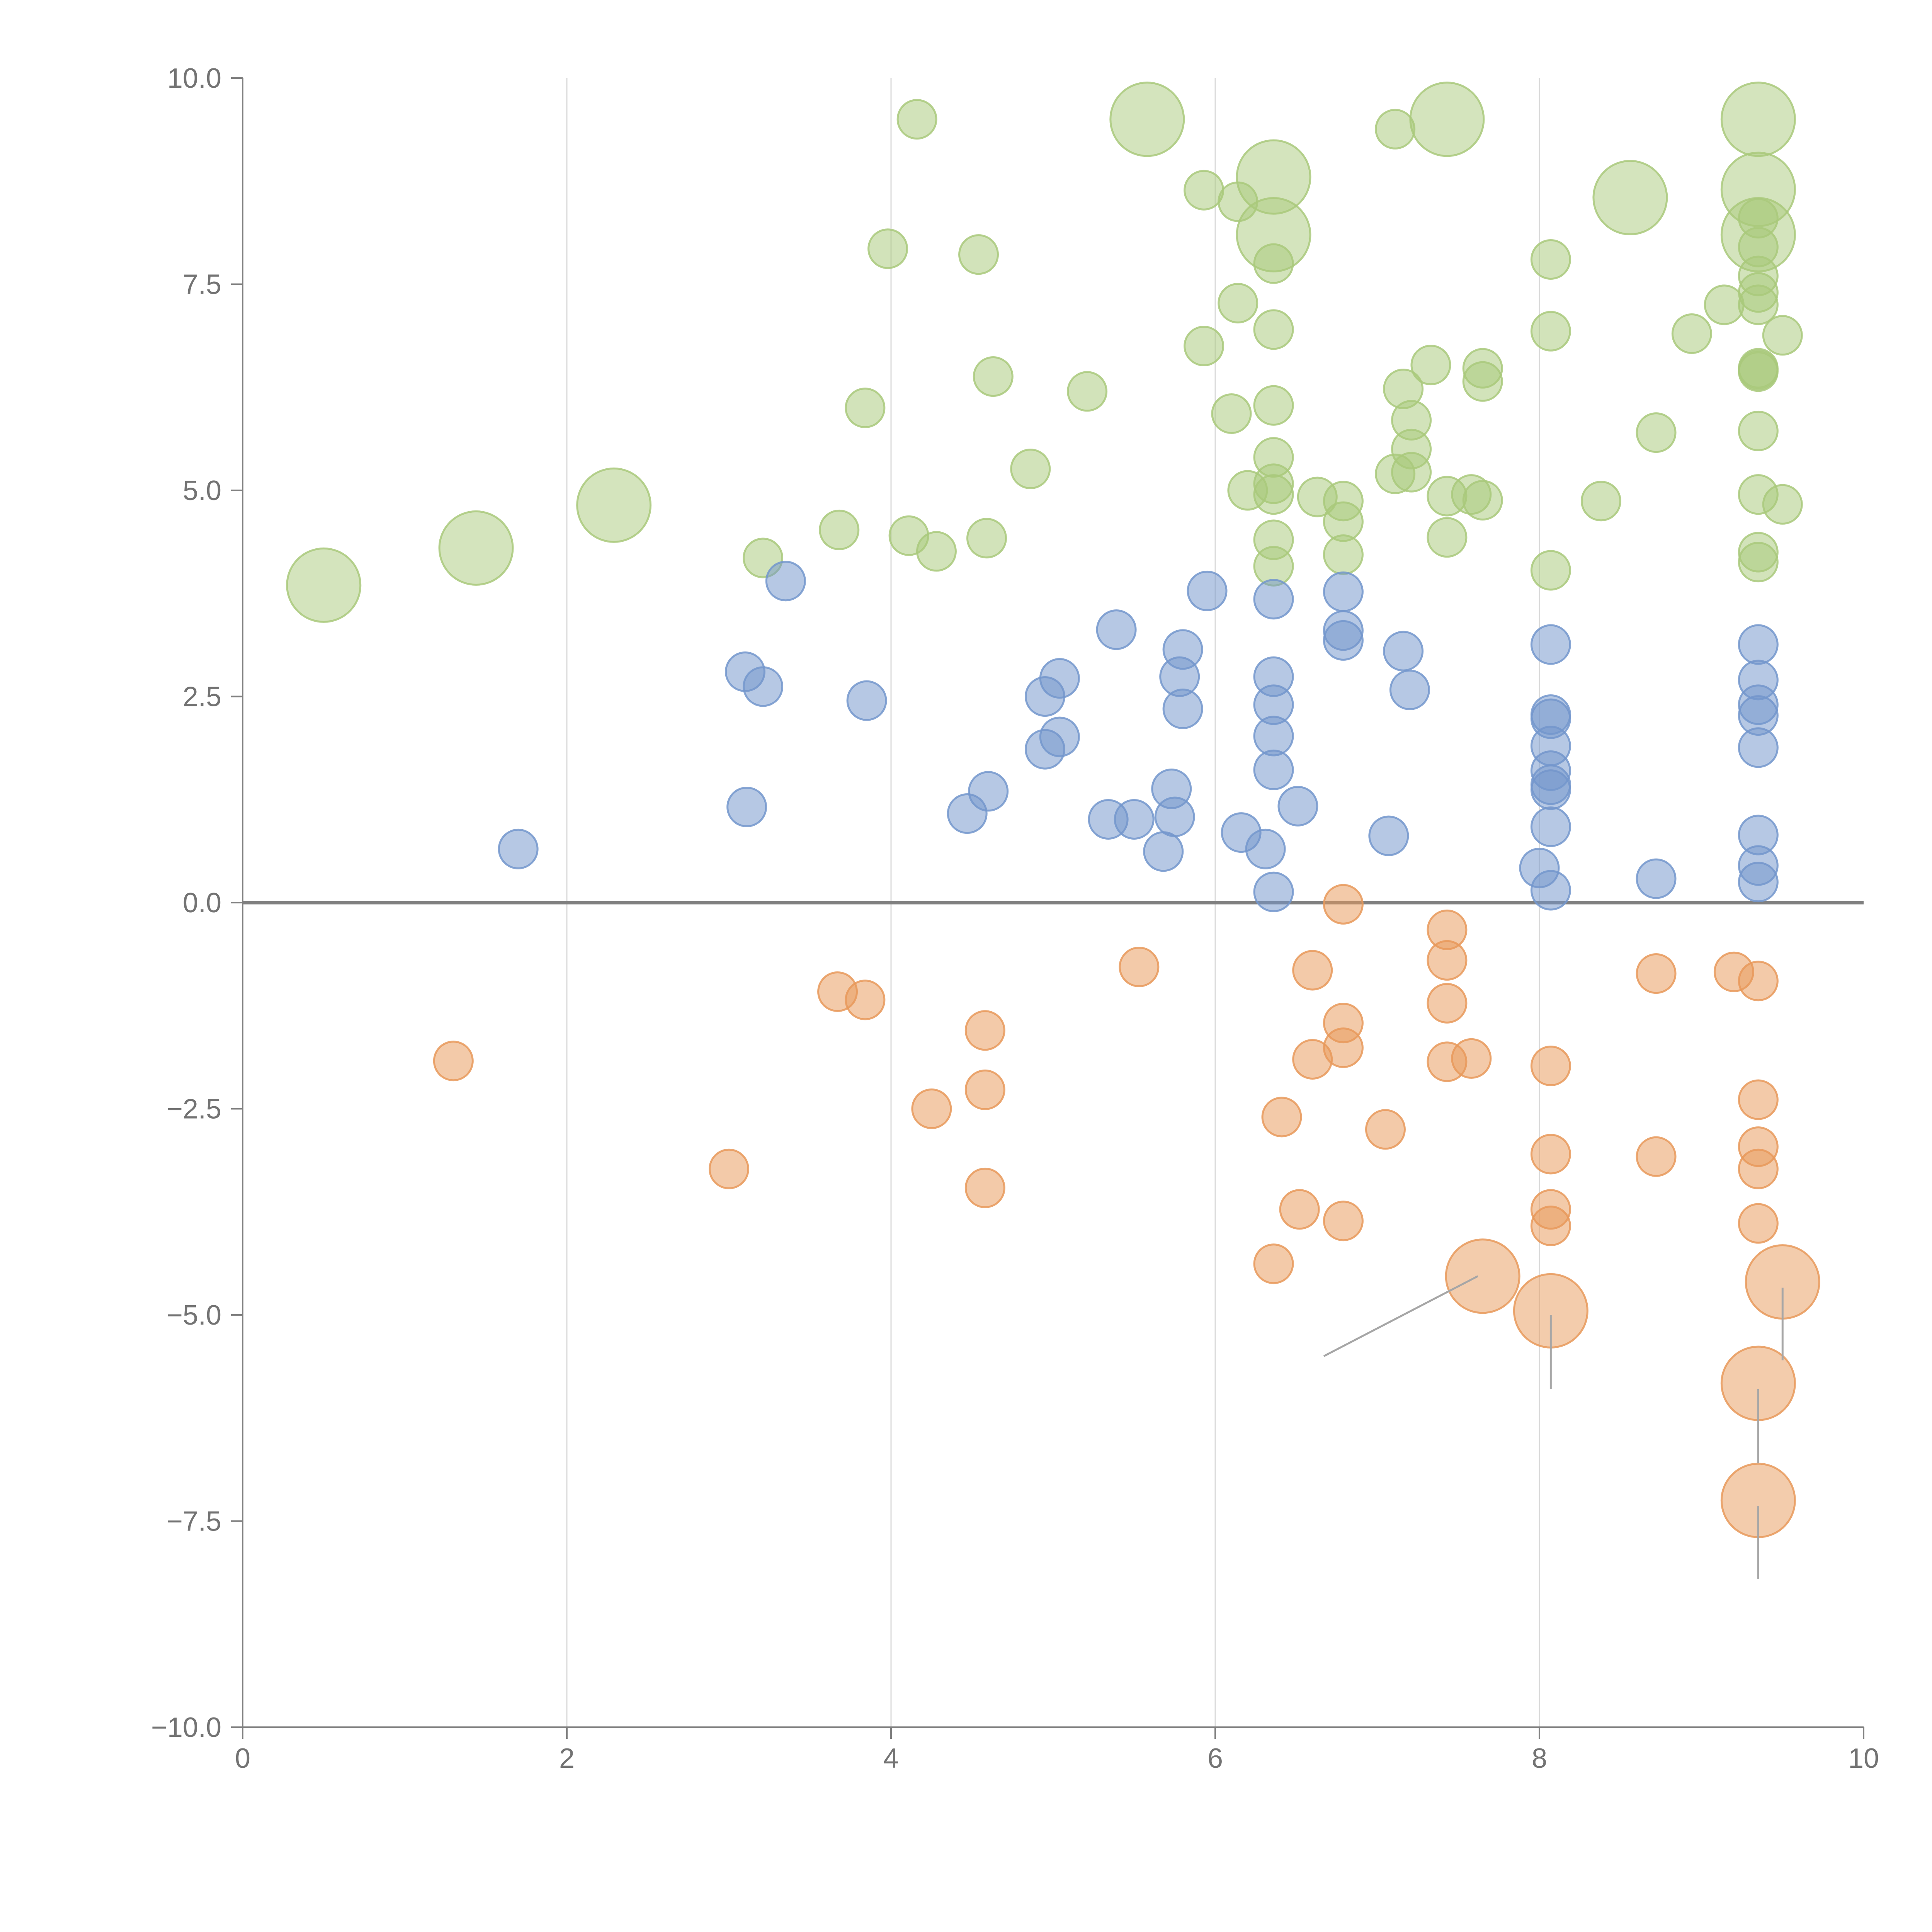 Image resolution: width=1932 pixels, height=1932 pixels. What do you see at coordinates (202, 284) in the screenshot?
I see `y-tick-label: 7.5` at bounding box center [202, 284].